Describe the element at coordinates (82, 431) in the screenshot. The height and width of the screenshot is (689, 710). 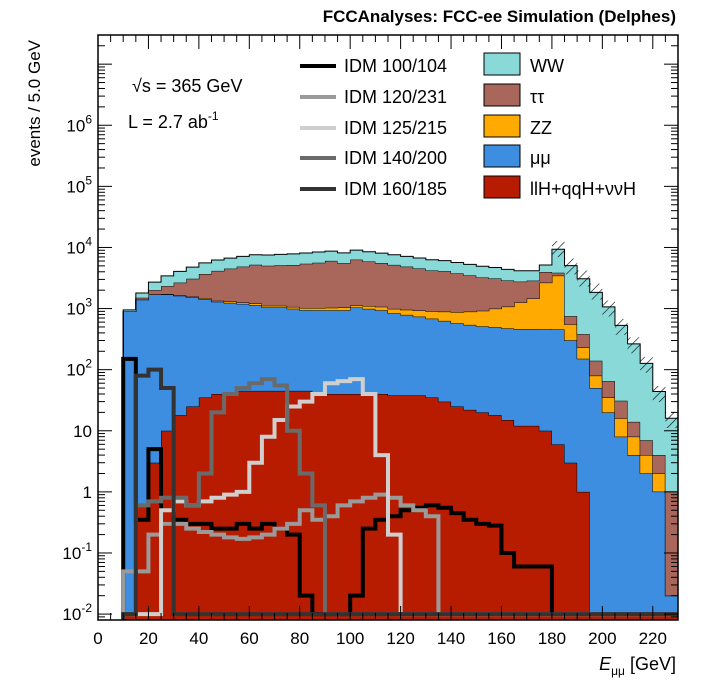
I see `y-tick-label: 10` at that location.